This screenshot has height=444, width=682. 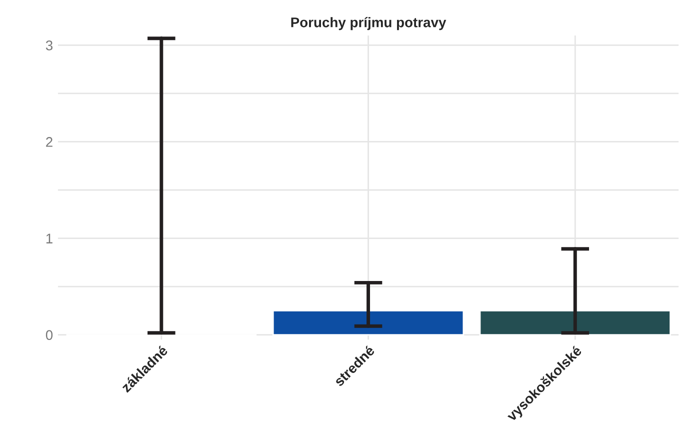 What do you see at coordinates (49, 239) in the screenshot?
I see `y-tick-label: 1` at bounding box center [49, 239].